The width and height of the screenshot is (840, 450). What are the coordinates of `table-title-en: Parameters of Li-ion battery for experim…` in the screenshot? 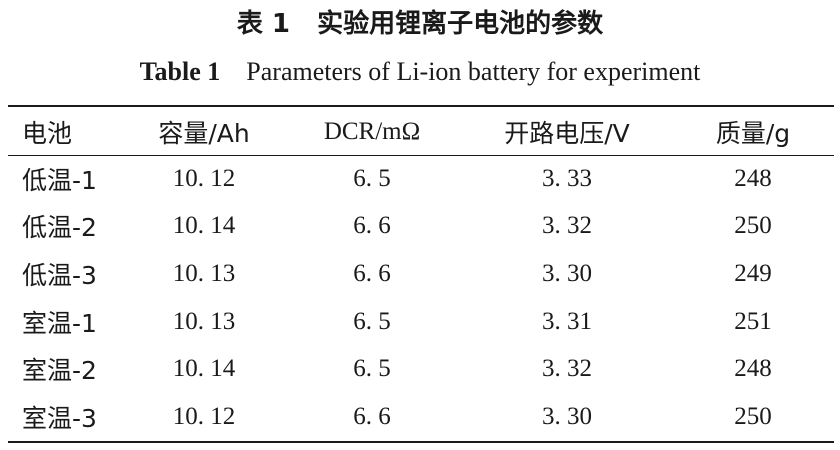 It's located at (473, 71).